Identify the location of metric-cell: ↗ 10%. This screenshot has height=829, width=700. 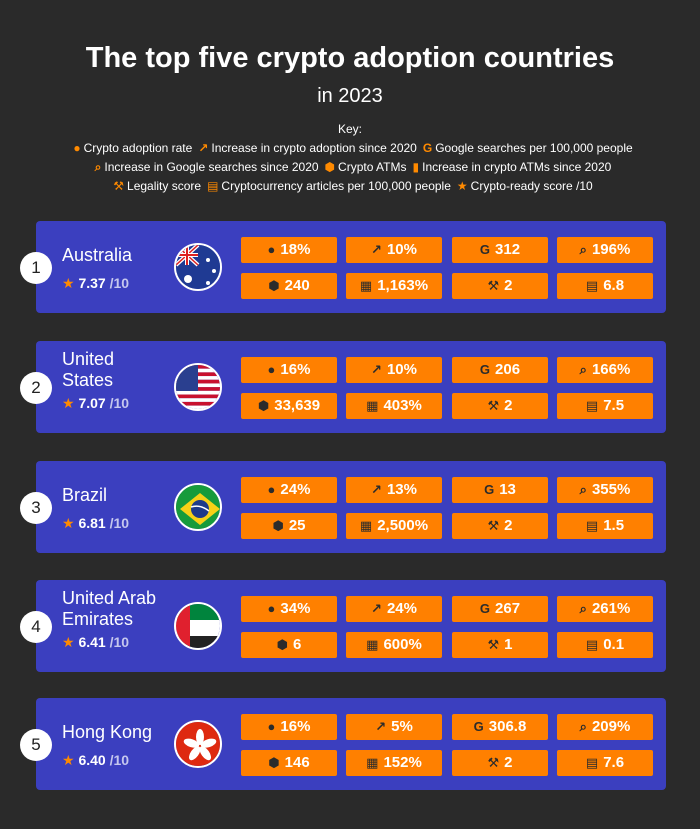
(394, 370).